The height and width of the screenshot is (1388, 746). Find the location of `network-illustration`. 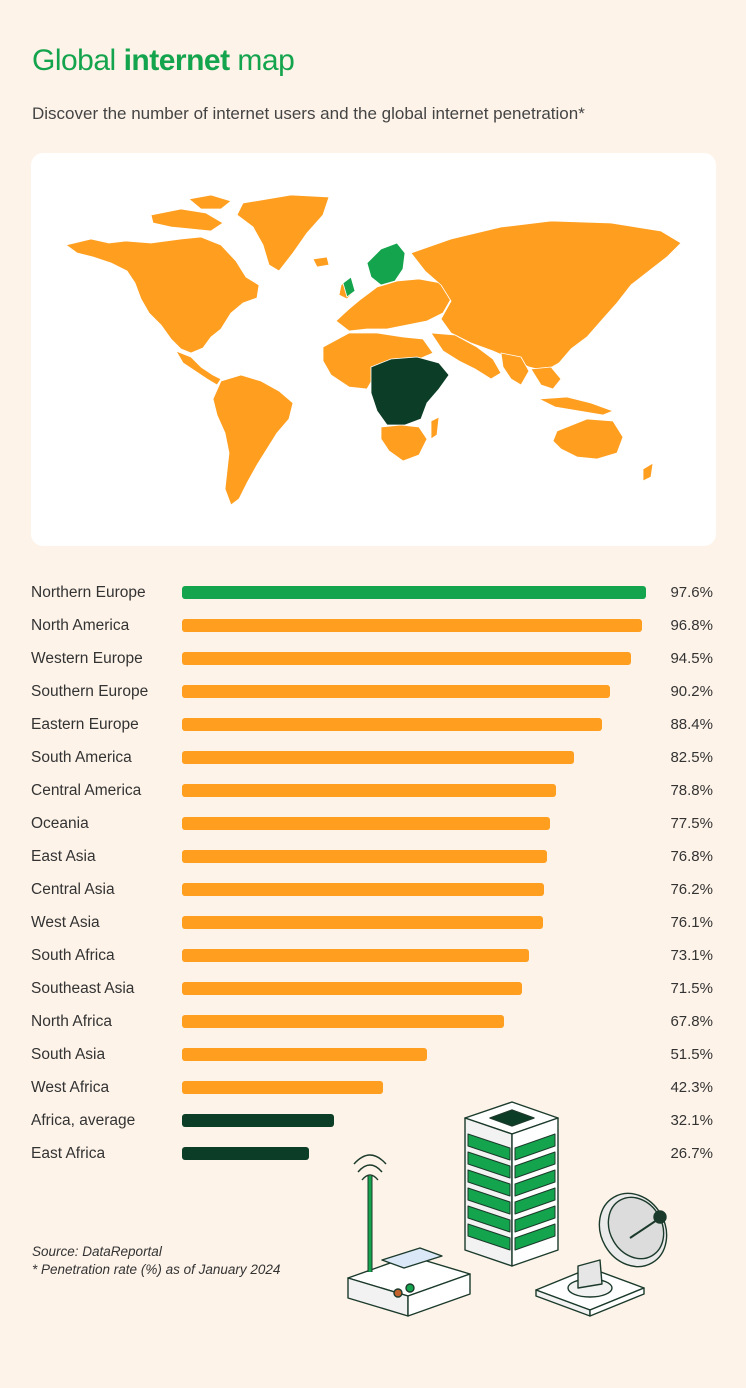

network-illustration is located at coordinates (507, 1209).